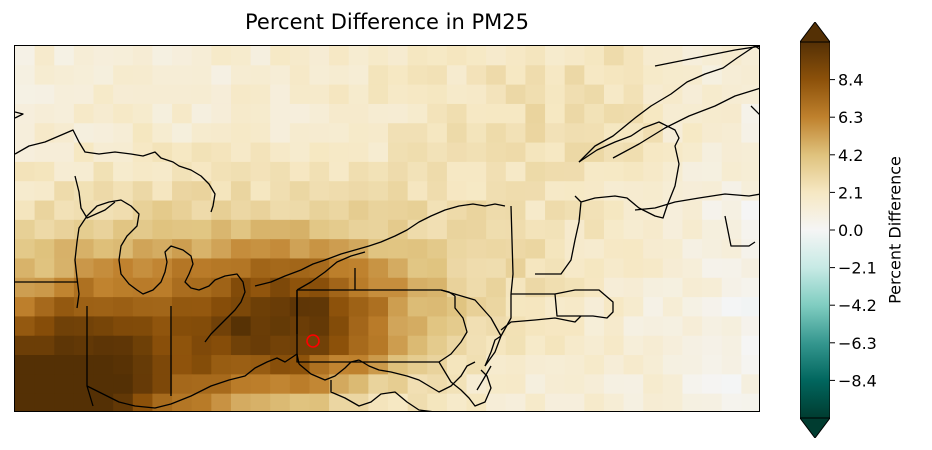  Describe the element at coordinates (387, 22) in the screenshot. I see `map-title: Percent Difference in PM25` at that location.